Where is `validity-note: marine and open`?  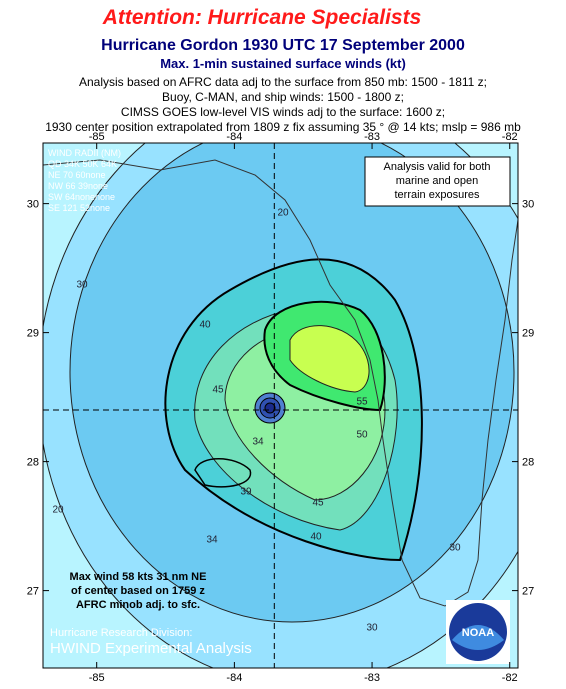
validity-note: marine and open is located at coordinates (437, 181).